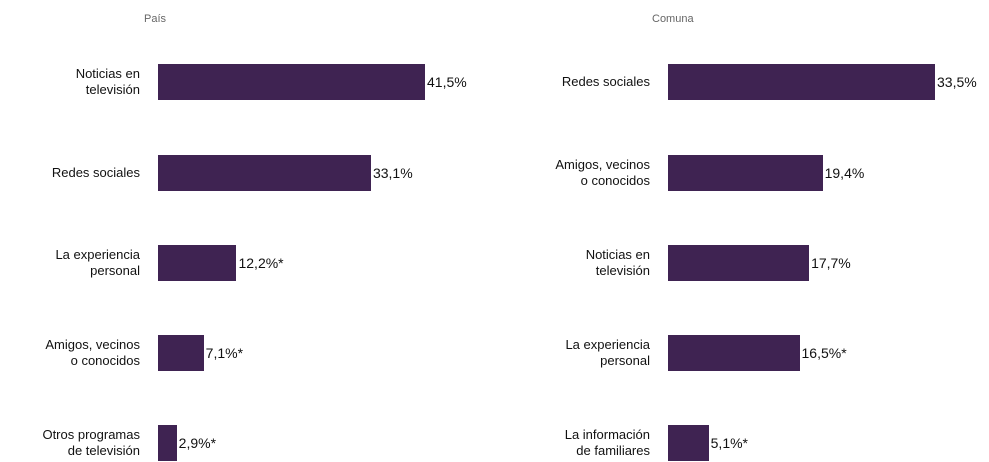 The height and width of the screenshot is (462, 989). What do you see at coordinates (197, 443) in the screenshot?
I see `value-label: 2,9%*` at bounding box center [197, 443].